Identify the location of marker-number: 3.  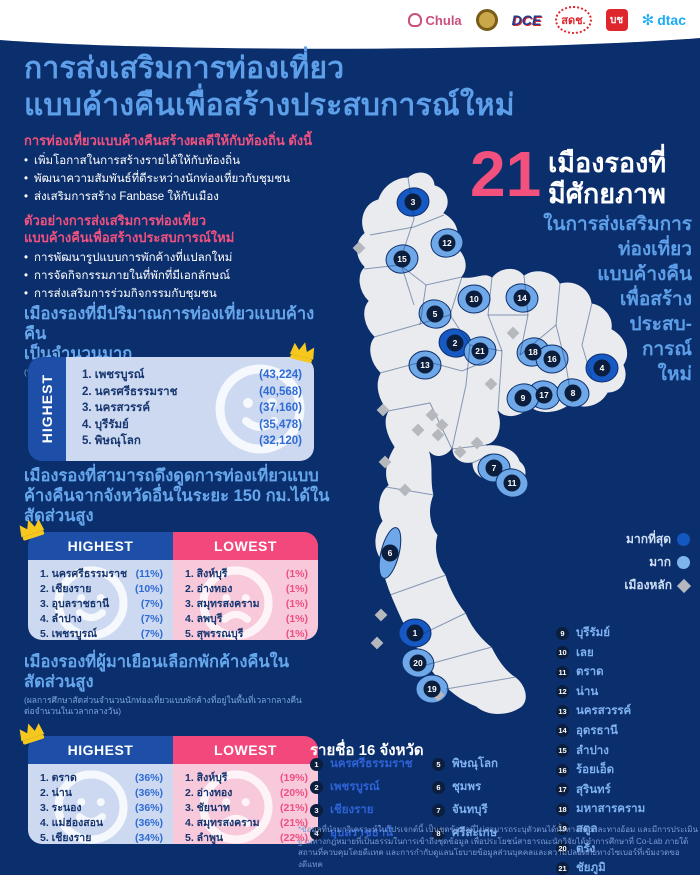
(413, 202).